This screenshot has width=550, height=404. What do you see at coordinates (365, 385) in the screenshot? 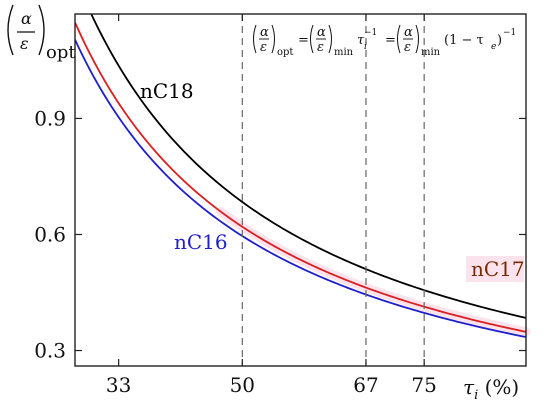
I see `x-tick-label-67: 67` at bounding box center [365, 385].